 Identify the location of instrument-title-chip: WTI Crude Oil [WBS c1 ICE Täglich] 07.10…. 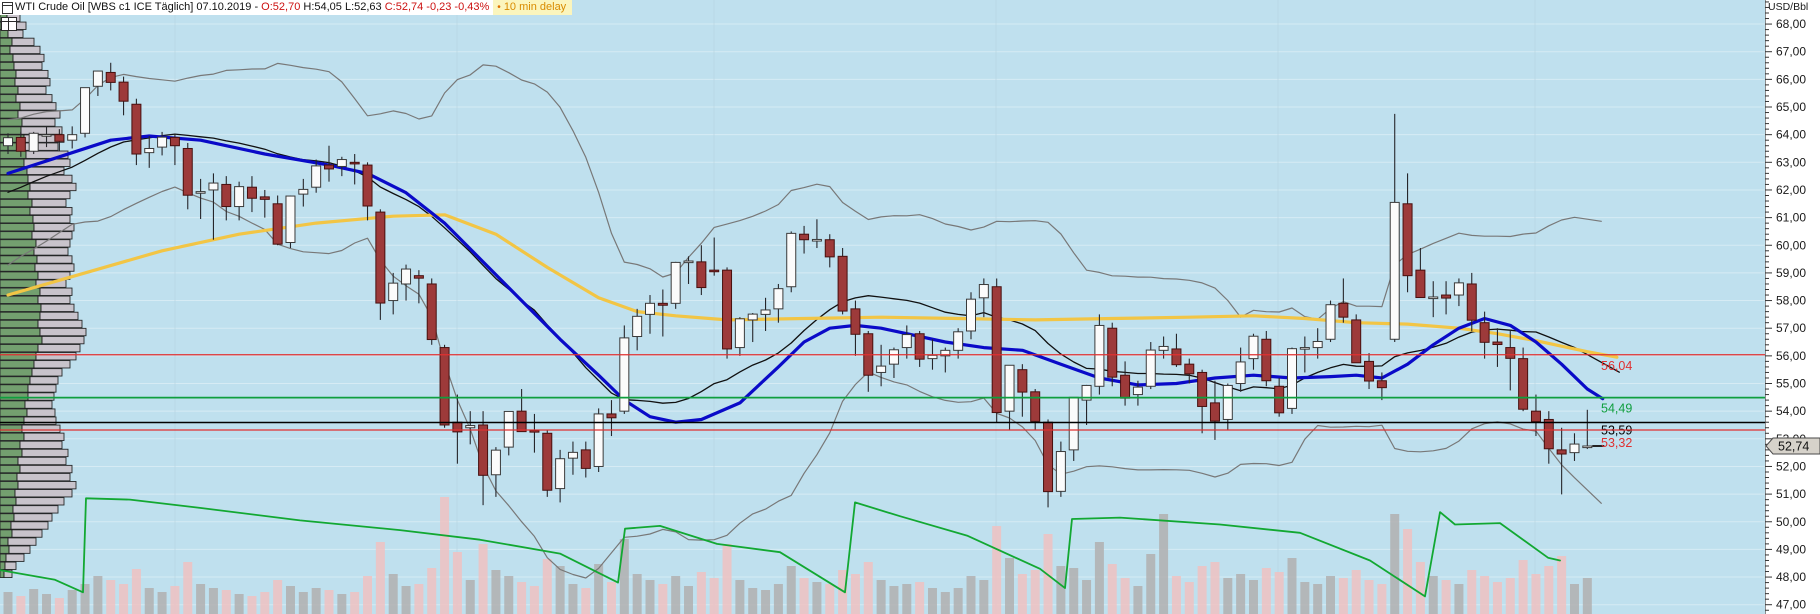
(247, 7).